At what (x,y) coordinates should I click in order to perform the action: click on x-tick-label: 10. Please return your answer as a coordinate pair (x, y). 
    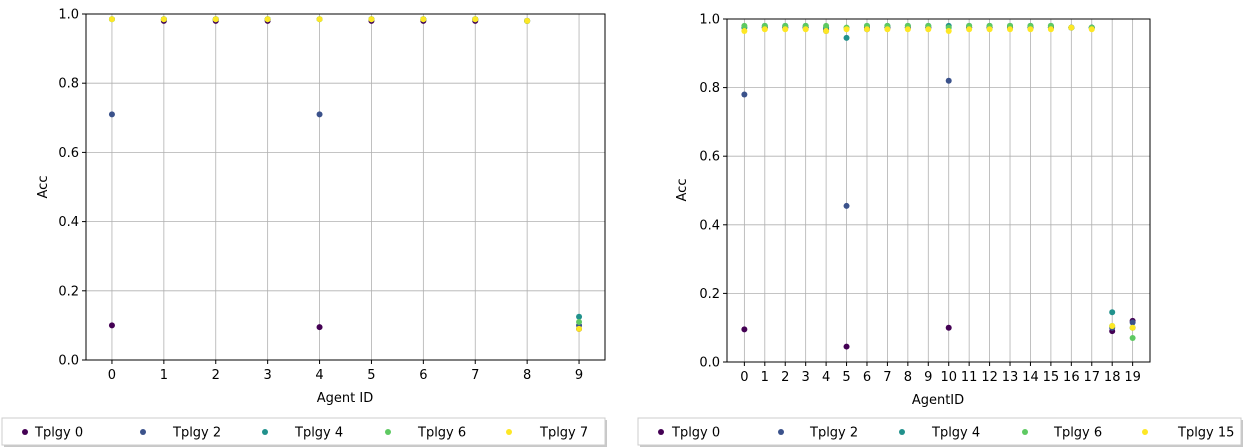
    Looking at the image, I should click on (948, 377).